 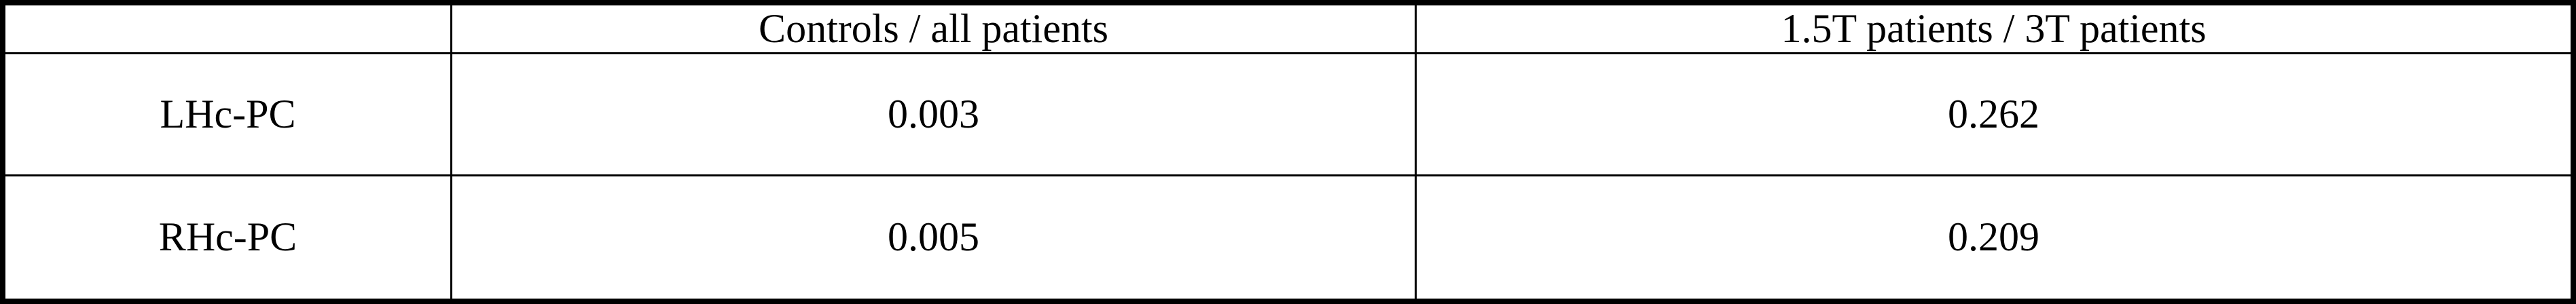 What do you see at coordinates (226, 28) in the screenshot?
I see `corner-cell` at bounding box center [226, 28].